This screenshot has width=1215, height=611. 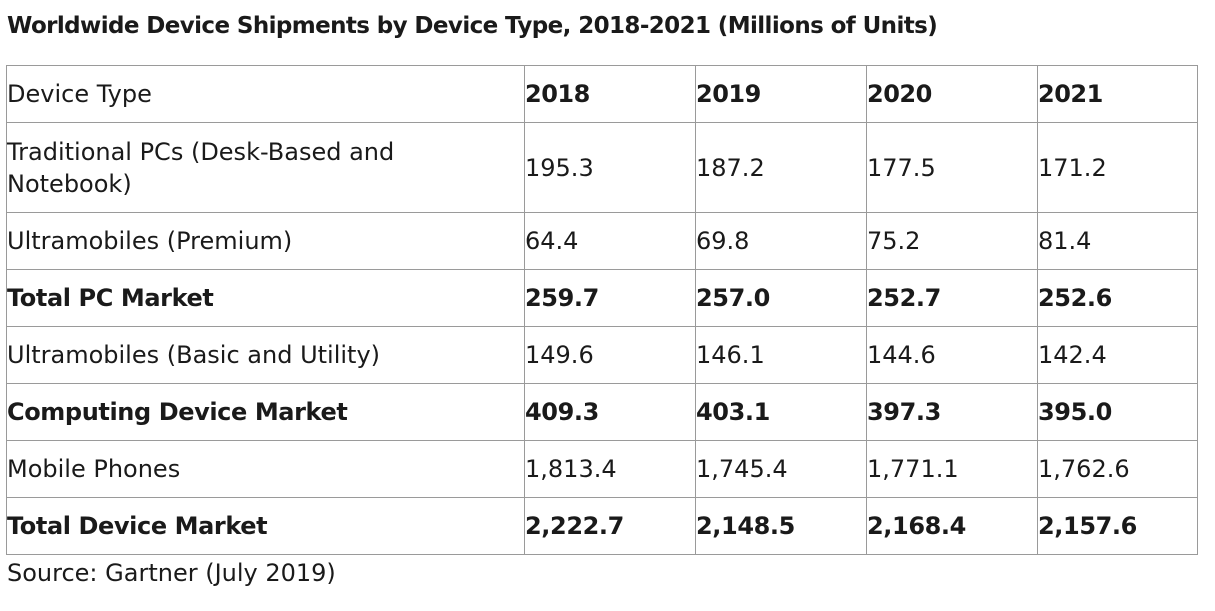 I want to click on cell-value: 64.4, so click(x=610, y=241).